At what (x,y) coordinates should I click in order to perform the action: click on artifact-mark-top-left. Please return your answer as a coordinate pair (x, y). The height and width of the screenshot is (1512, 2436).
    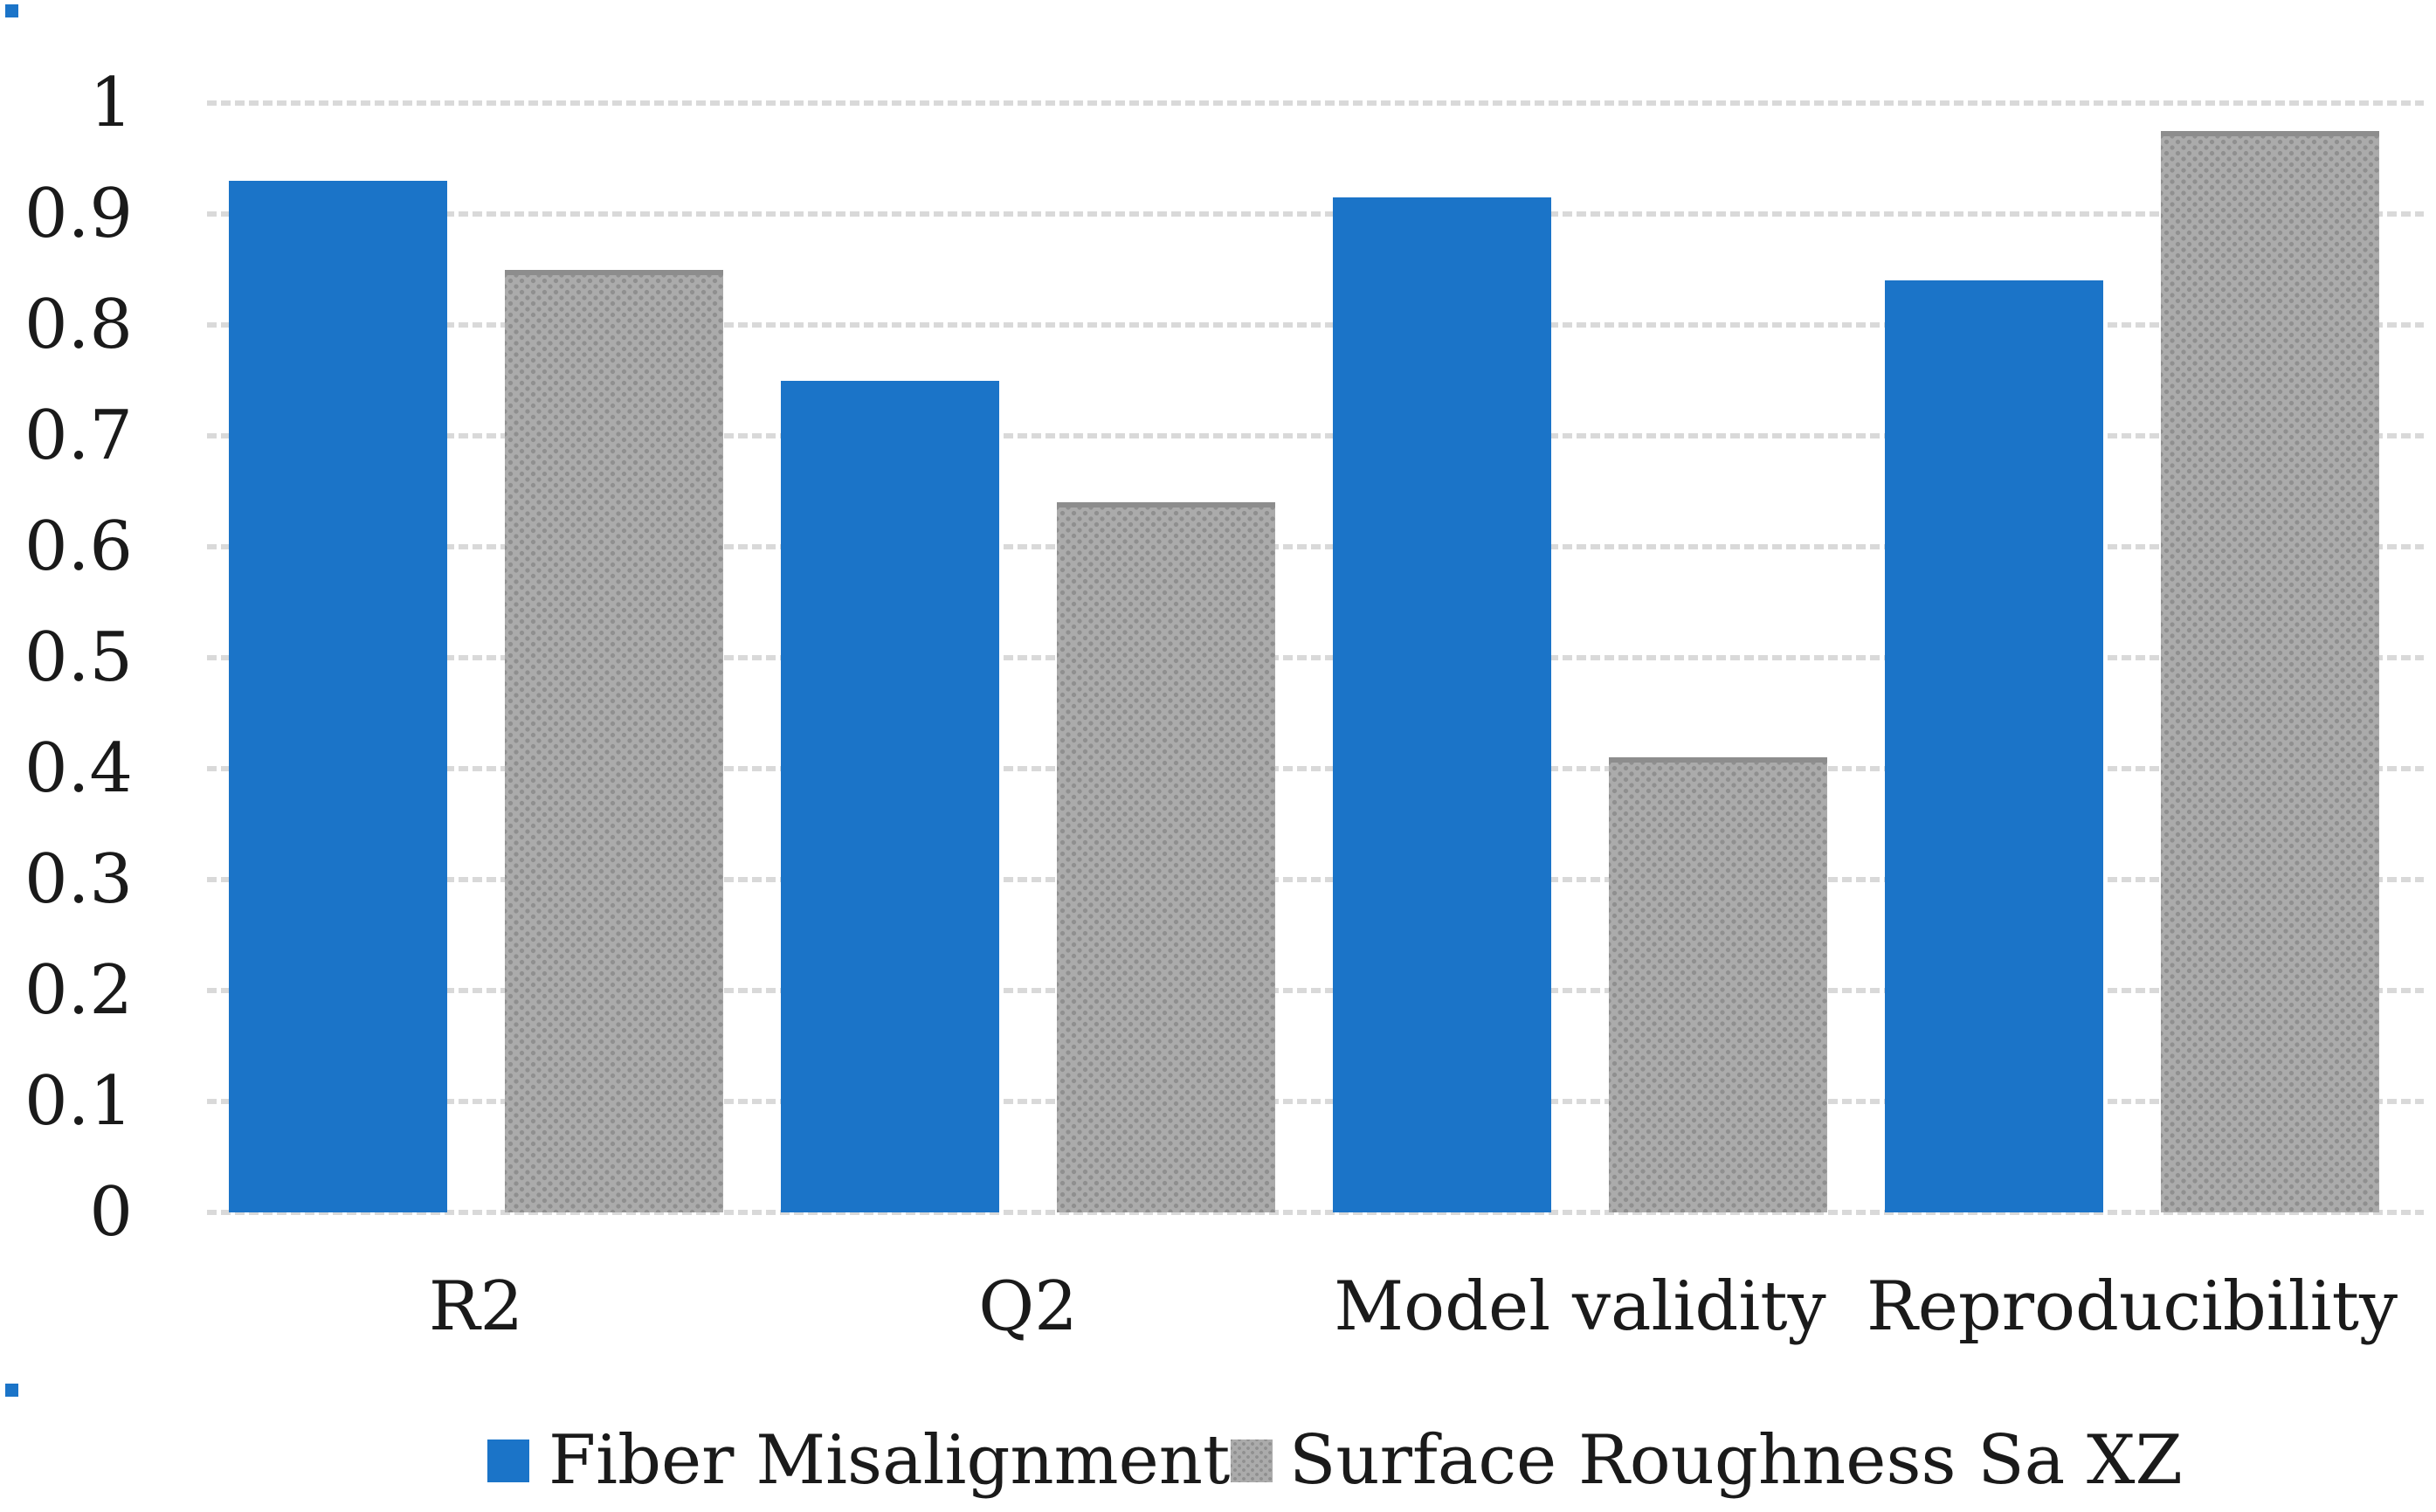
    Looking at the image, I should click on (11, 10).